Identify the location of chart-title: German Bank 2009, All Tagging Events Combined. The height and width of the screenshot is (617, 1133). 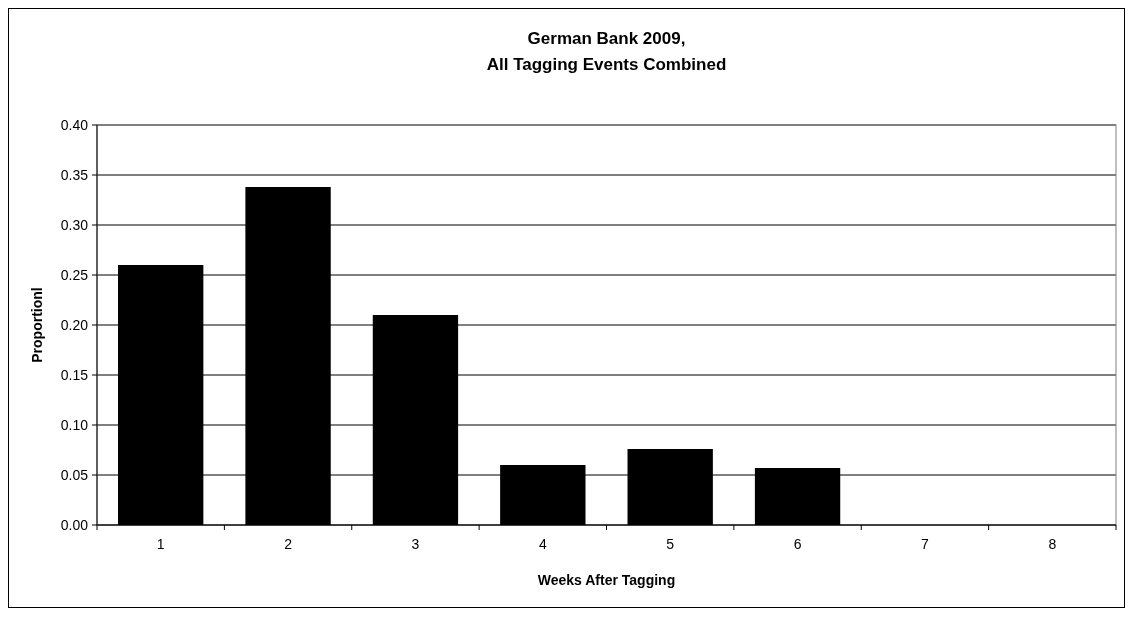
(606, 51).